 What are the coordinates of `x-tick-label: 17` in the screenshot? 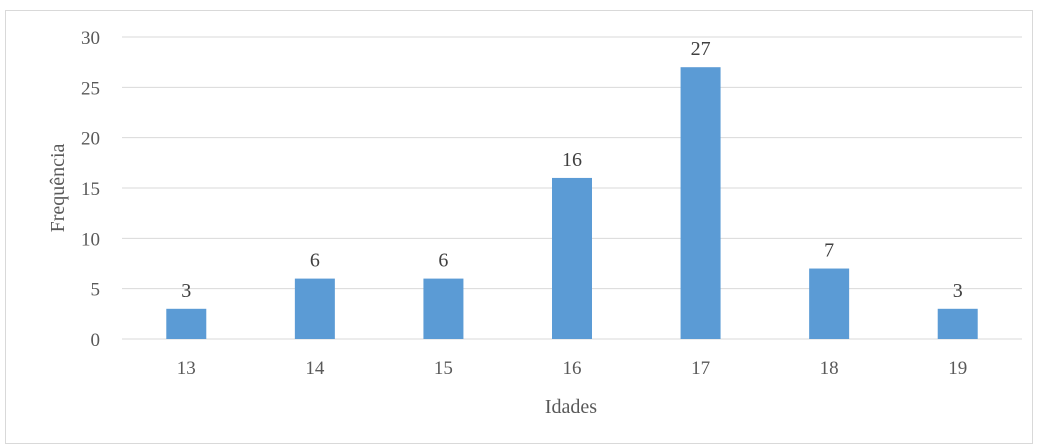 It's located at (700, 368).